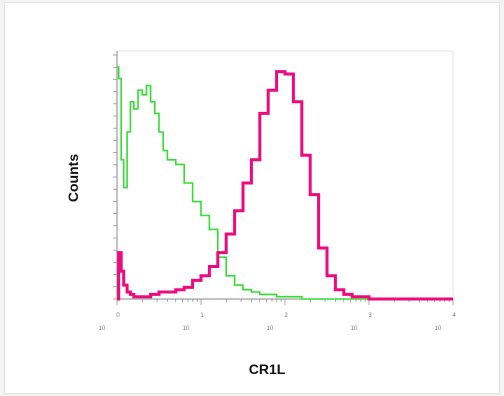 The image size is (504, 396). Describe the element at coordinates (202, 316) in the screenshot. I see `x-tick-label-exponent: 1` at that location.